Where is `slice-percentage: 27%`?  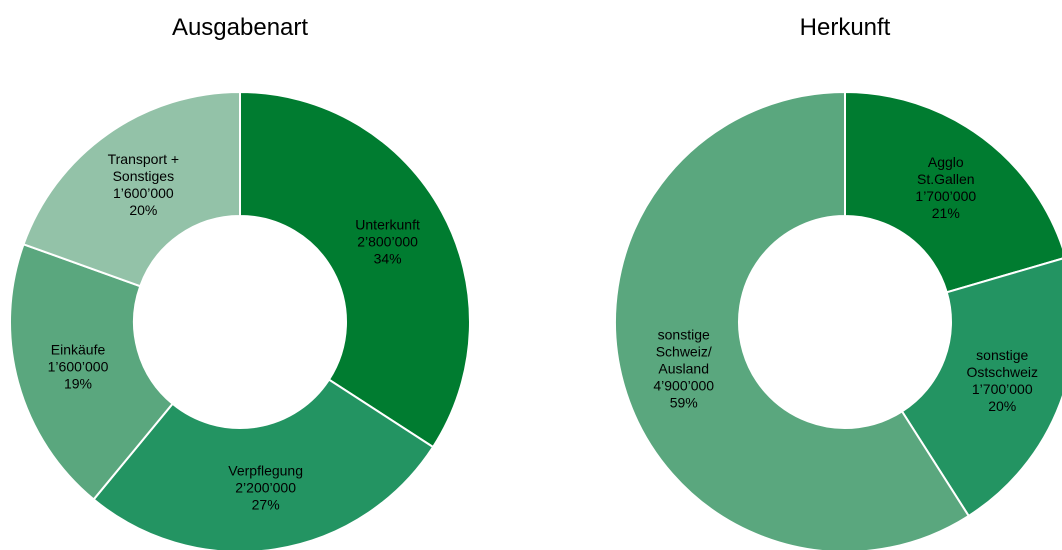
slice-percentage: 27% is located at coordinates (265, 504).